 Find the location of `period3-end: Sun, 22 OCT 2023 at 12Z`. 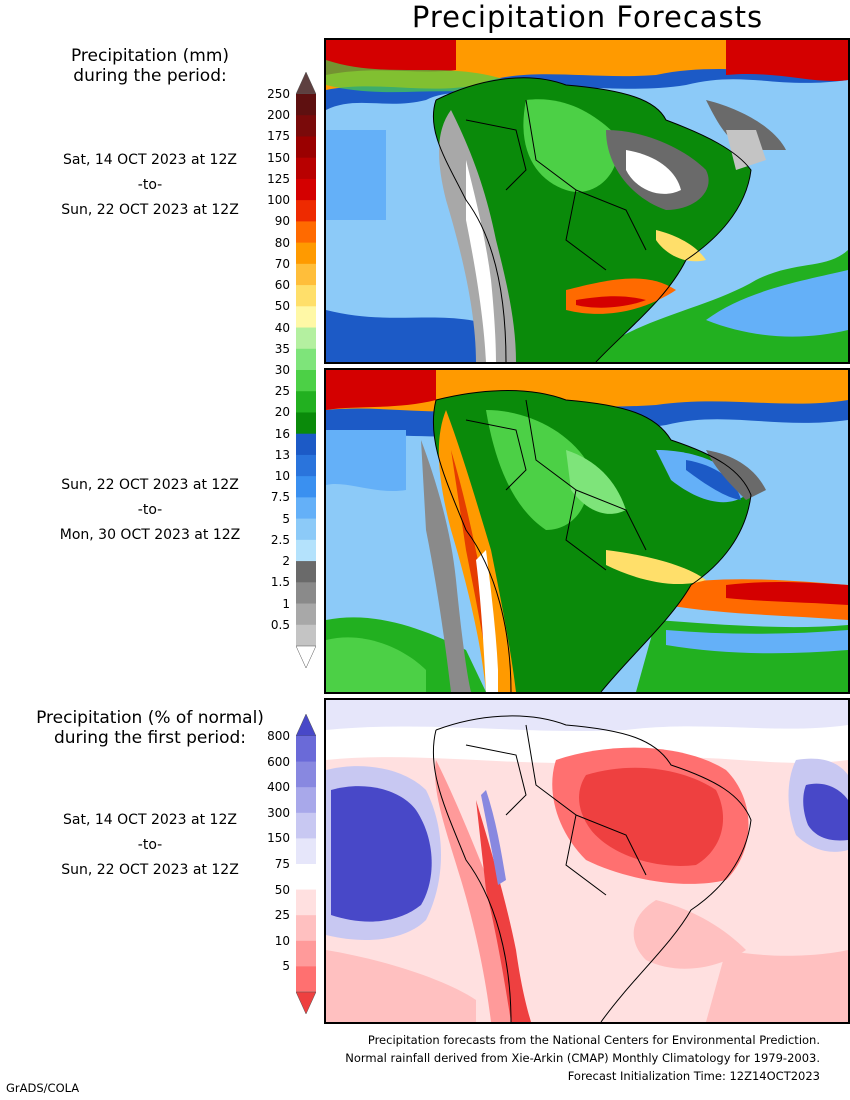

period3-end: Sun, 22 OCT 2023 at 12Z is located at coordinates (150, 870).